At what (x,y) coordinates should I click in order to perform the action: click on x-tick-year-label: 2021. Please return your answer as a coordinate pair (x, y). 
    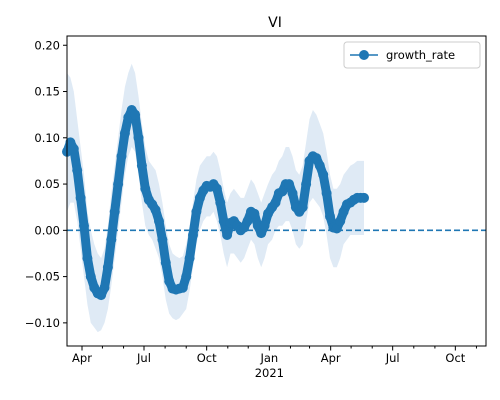
    Looking at the image, I should click on (269, 373).